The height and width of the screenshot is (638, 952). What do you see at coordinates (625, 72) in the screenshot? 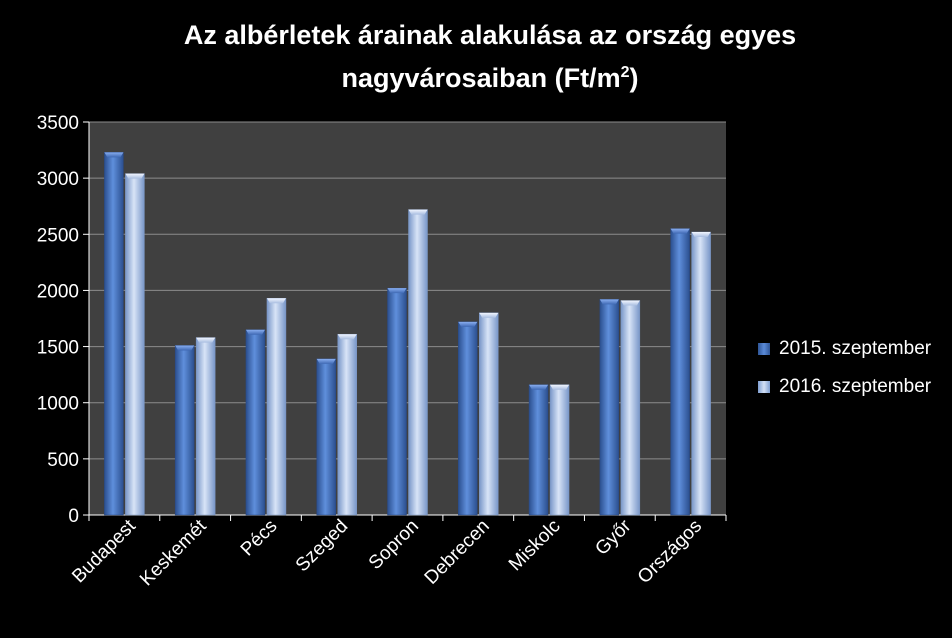
I see `chart-title-superscript: 2` at bounding box center [625, 72].